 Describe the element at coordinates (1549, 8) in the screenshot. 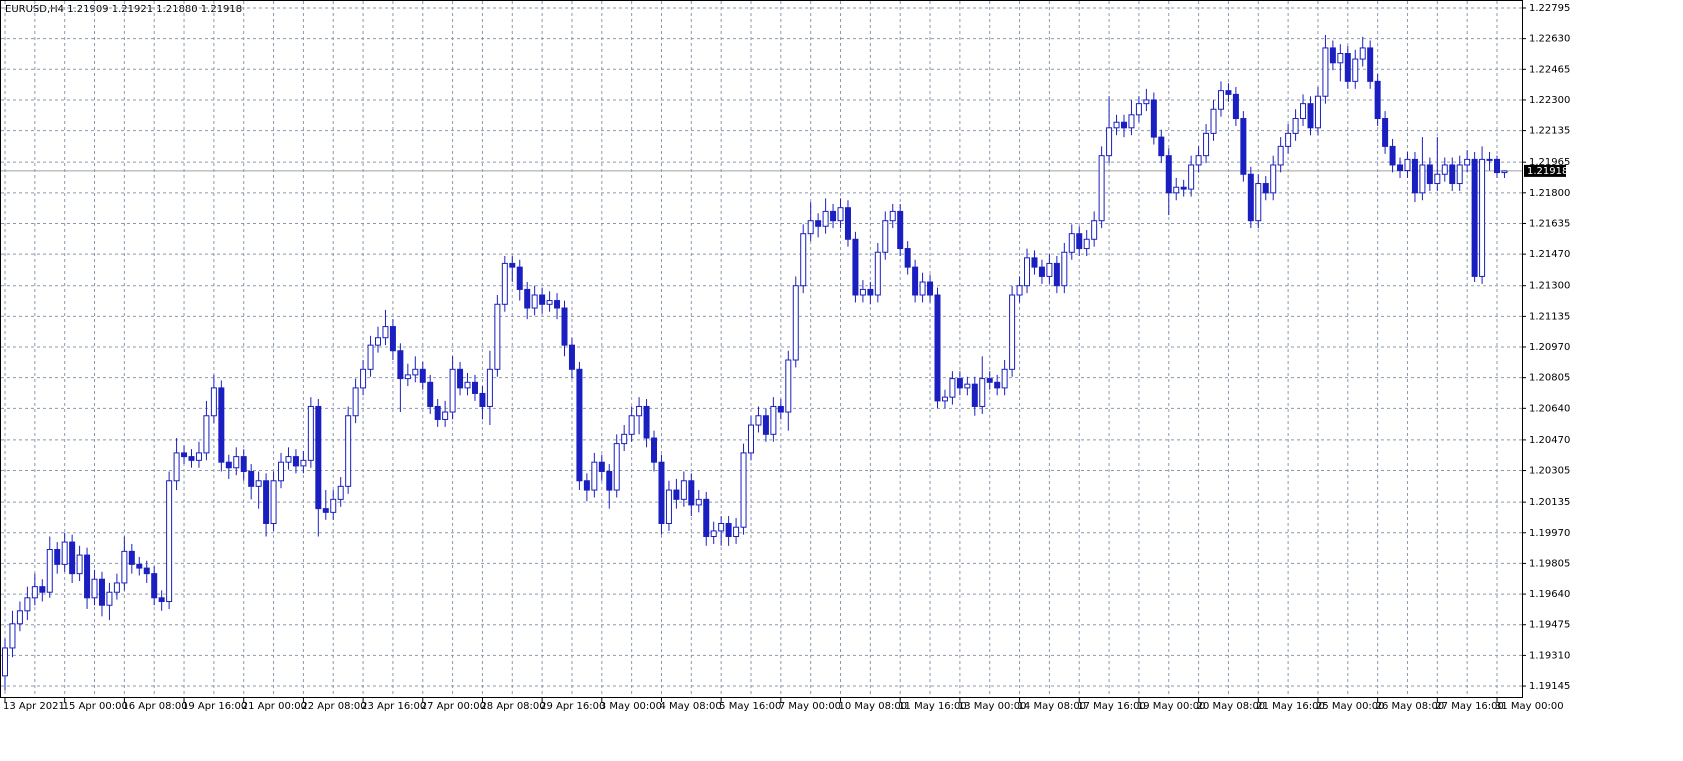

I see `y-tick-label: 1.22795` at that location.